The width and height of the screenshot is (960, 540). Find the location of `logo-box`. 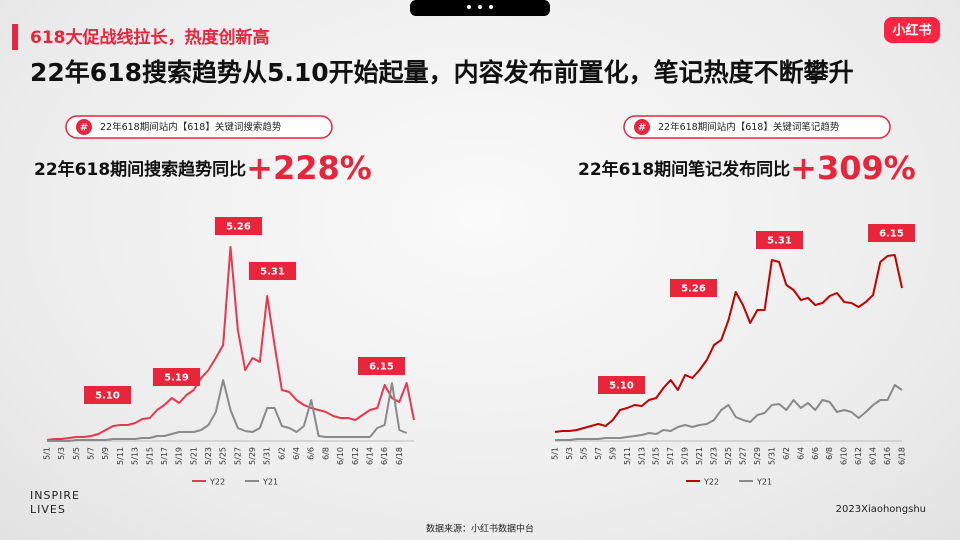

logo-box is located at coordinates (912, 30).